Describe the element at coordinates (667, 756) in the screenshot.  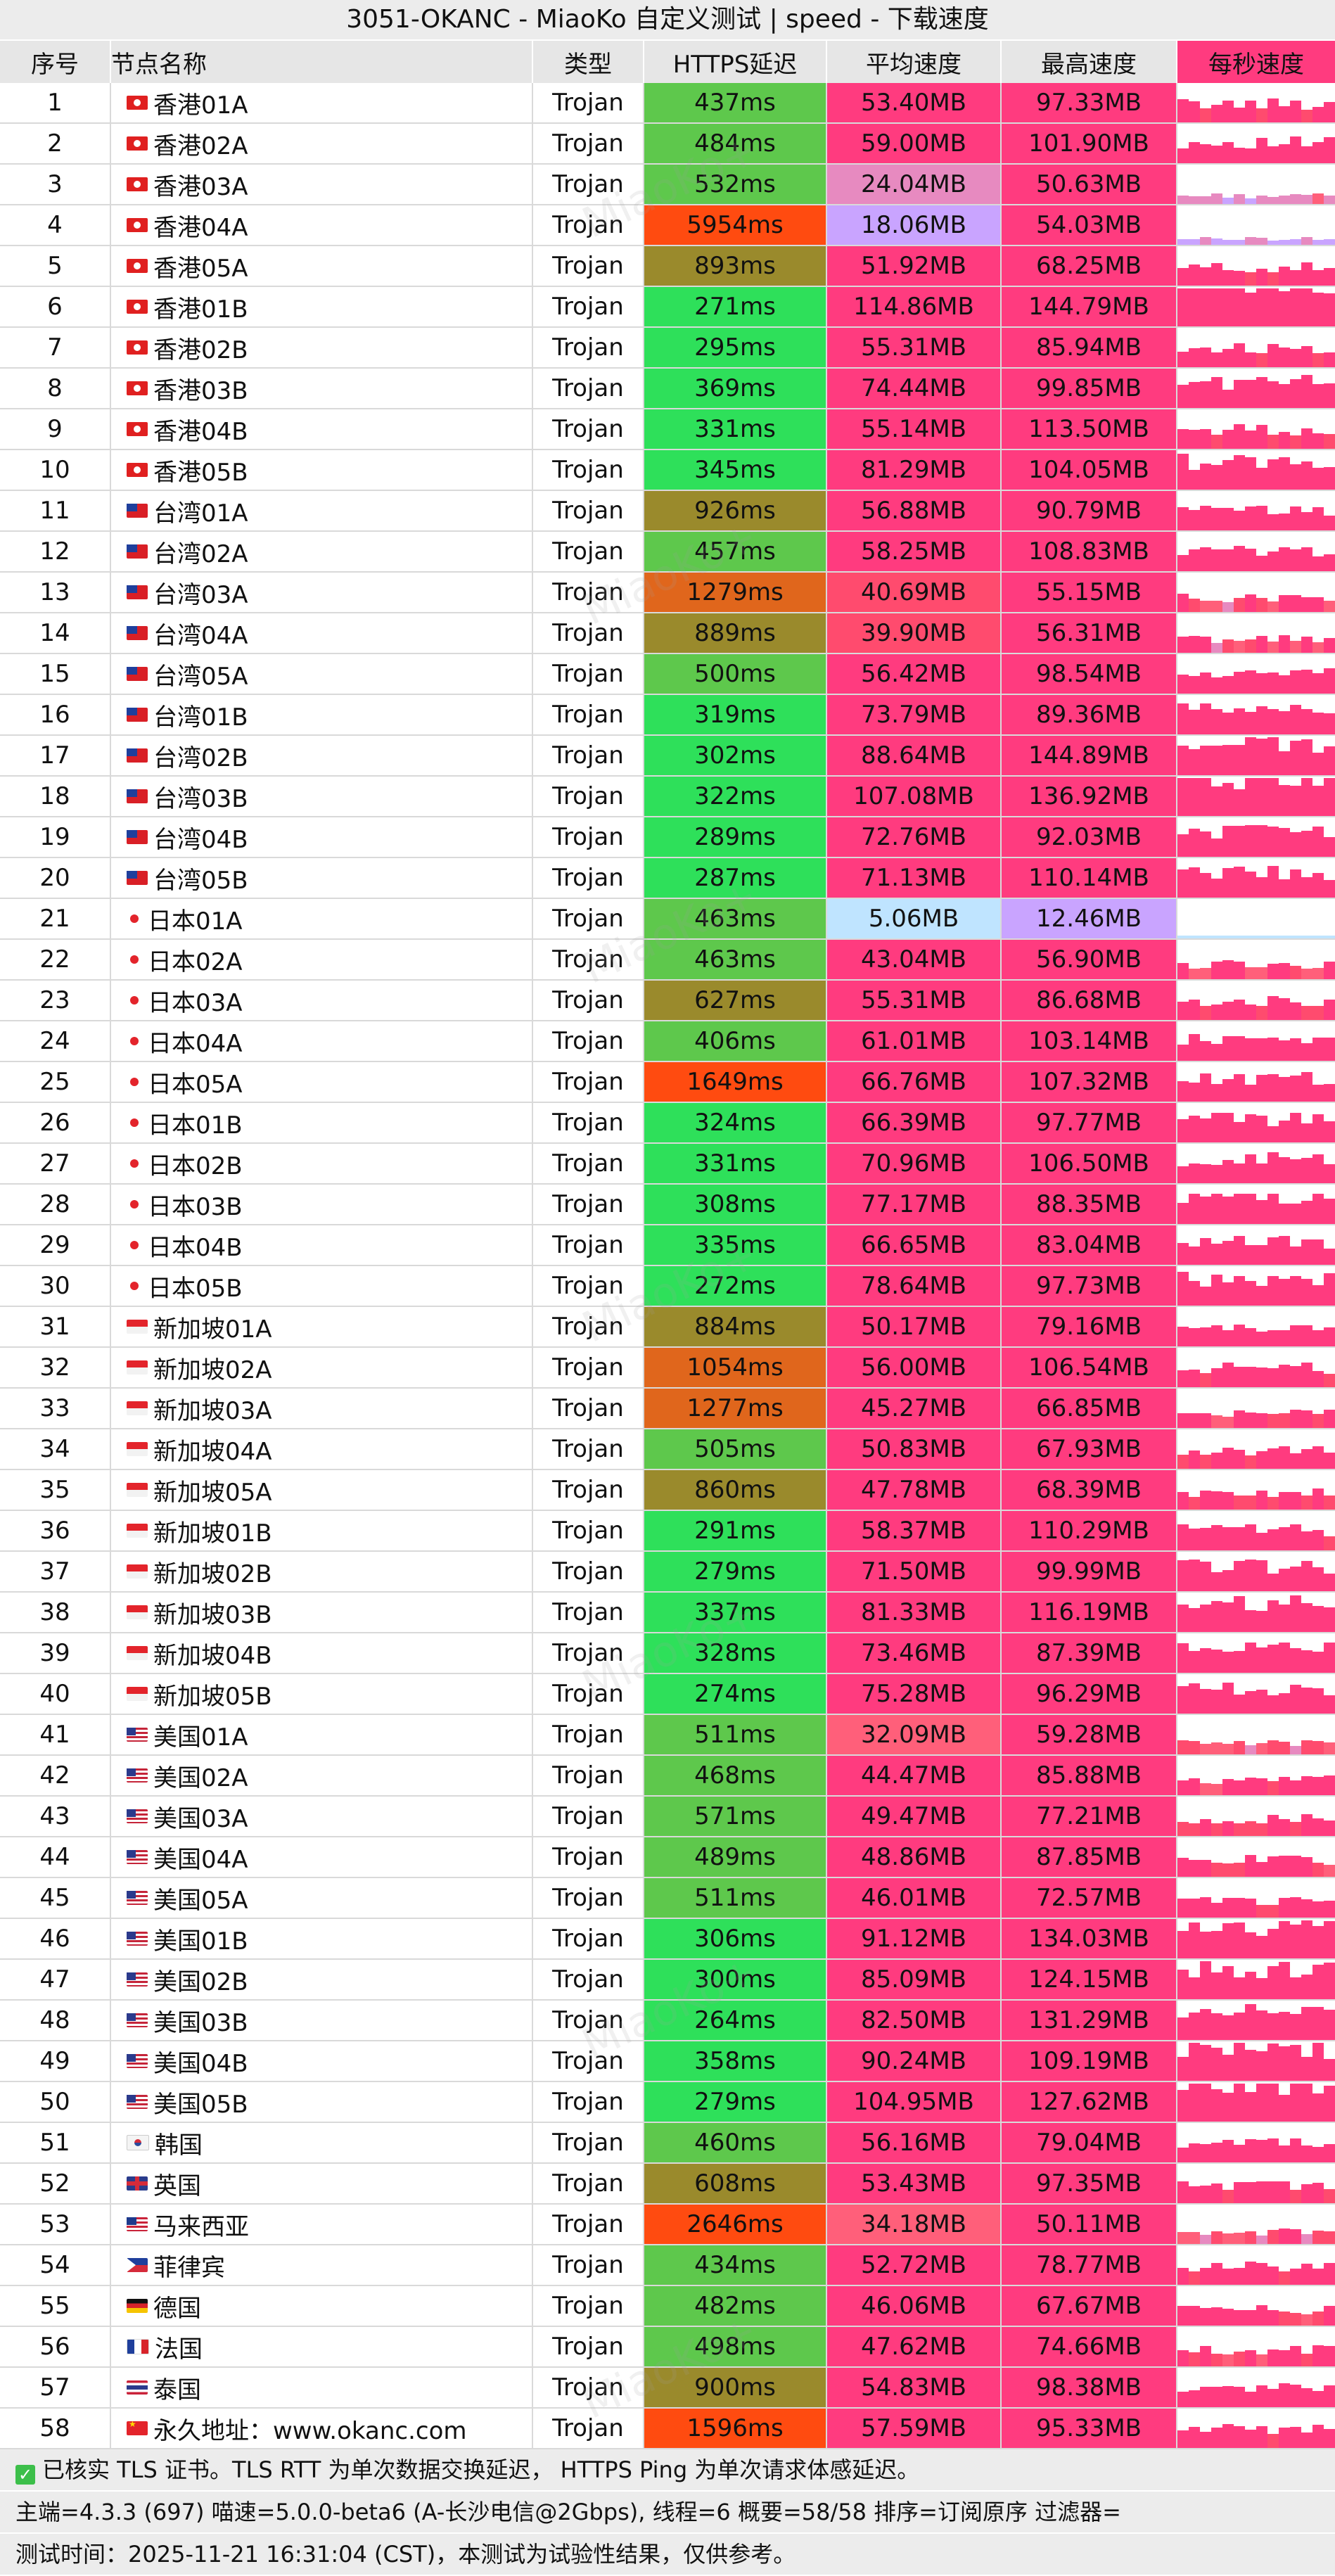
I see `table-row: 17 台湾02B Trojan 302ms 88.64MB 144.89MB` at that location.